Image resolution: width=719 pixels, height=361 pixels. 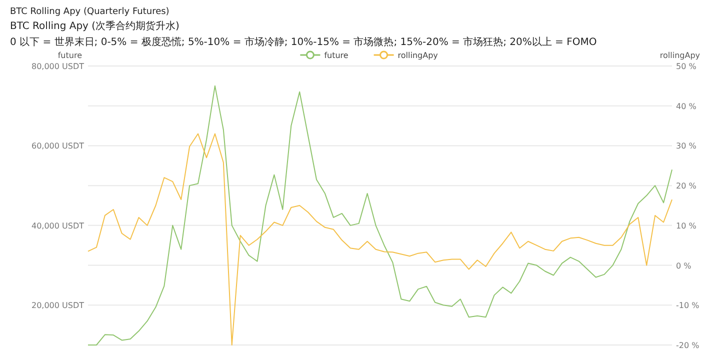 I want to click on y2-tick-label: -20 %, so click(x=688, y=345).